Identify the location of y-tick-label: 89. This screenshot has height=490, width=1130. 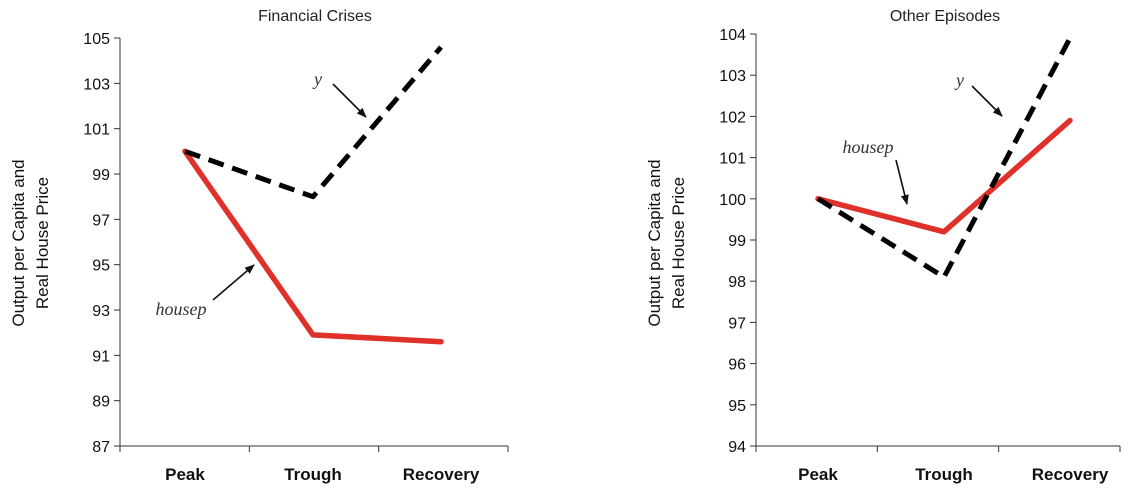
(101, 402).